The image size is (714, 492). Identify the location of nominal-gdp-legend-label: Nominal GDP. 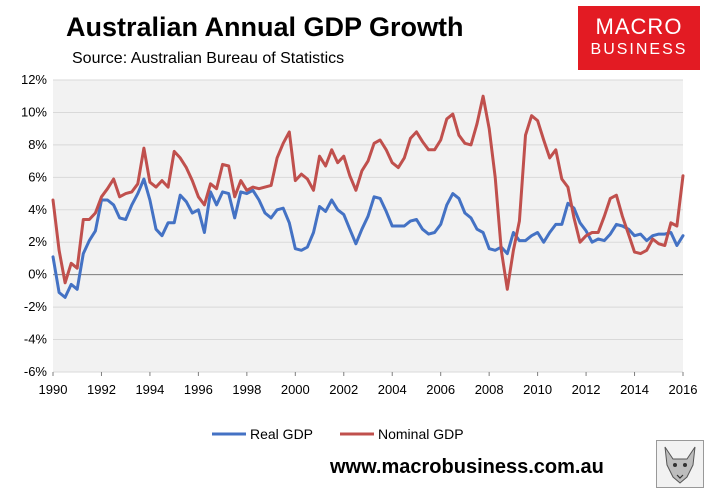
(421, 434).